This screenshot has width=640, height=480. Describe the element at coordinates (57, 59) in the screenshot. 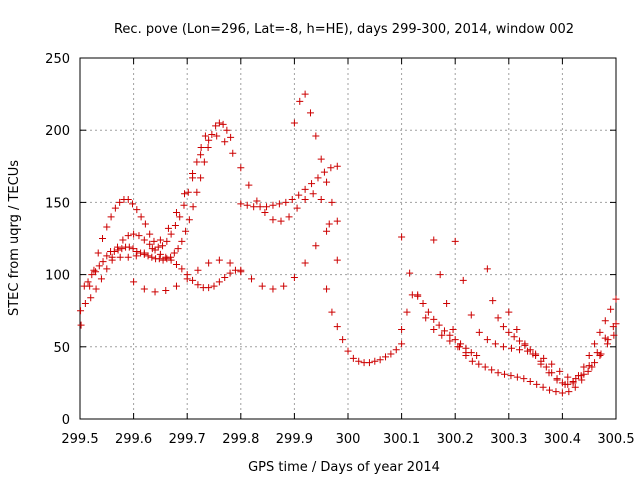

I see `y-tick-label: 250` at that location.